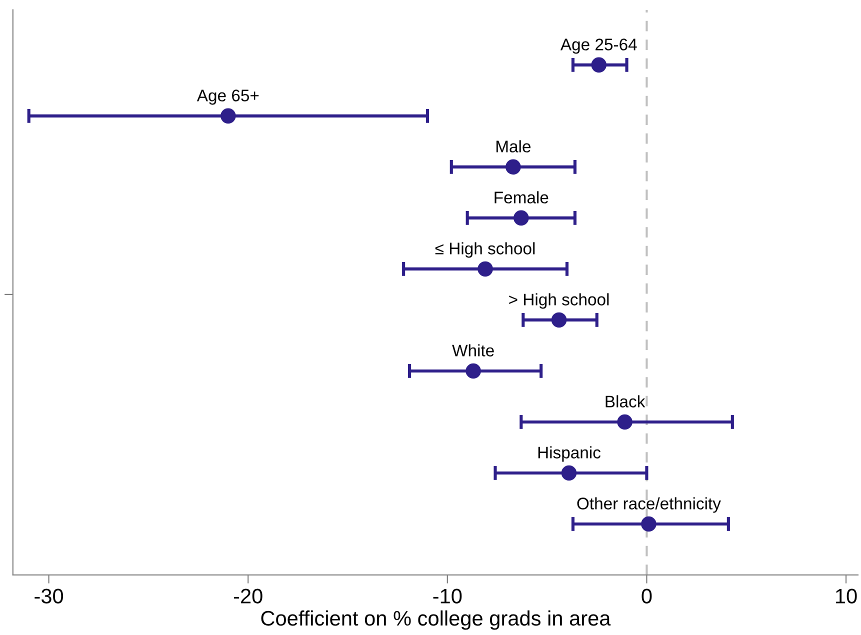  What do you see at coordinates (248, 596) in the screenshot?
I see `x-tick-label: -20` at bounding box center [248, 596].